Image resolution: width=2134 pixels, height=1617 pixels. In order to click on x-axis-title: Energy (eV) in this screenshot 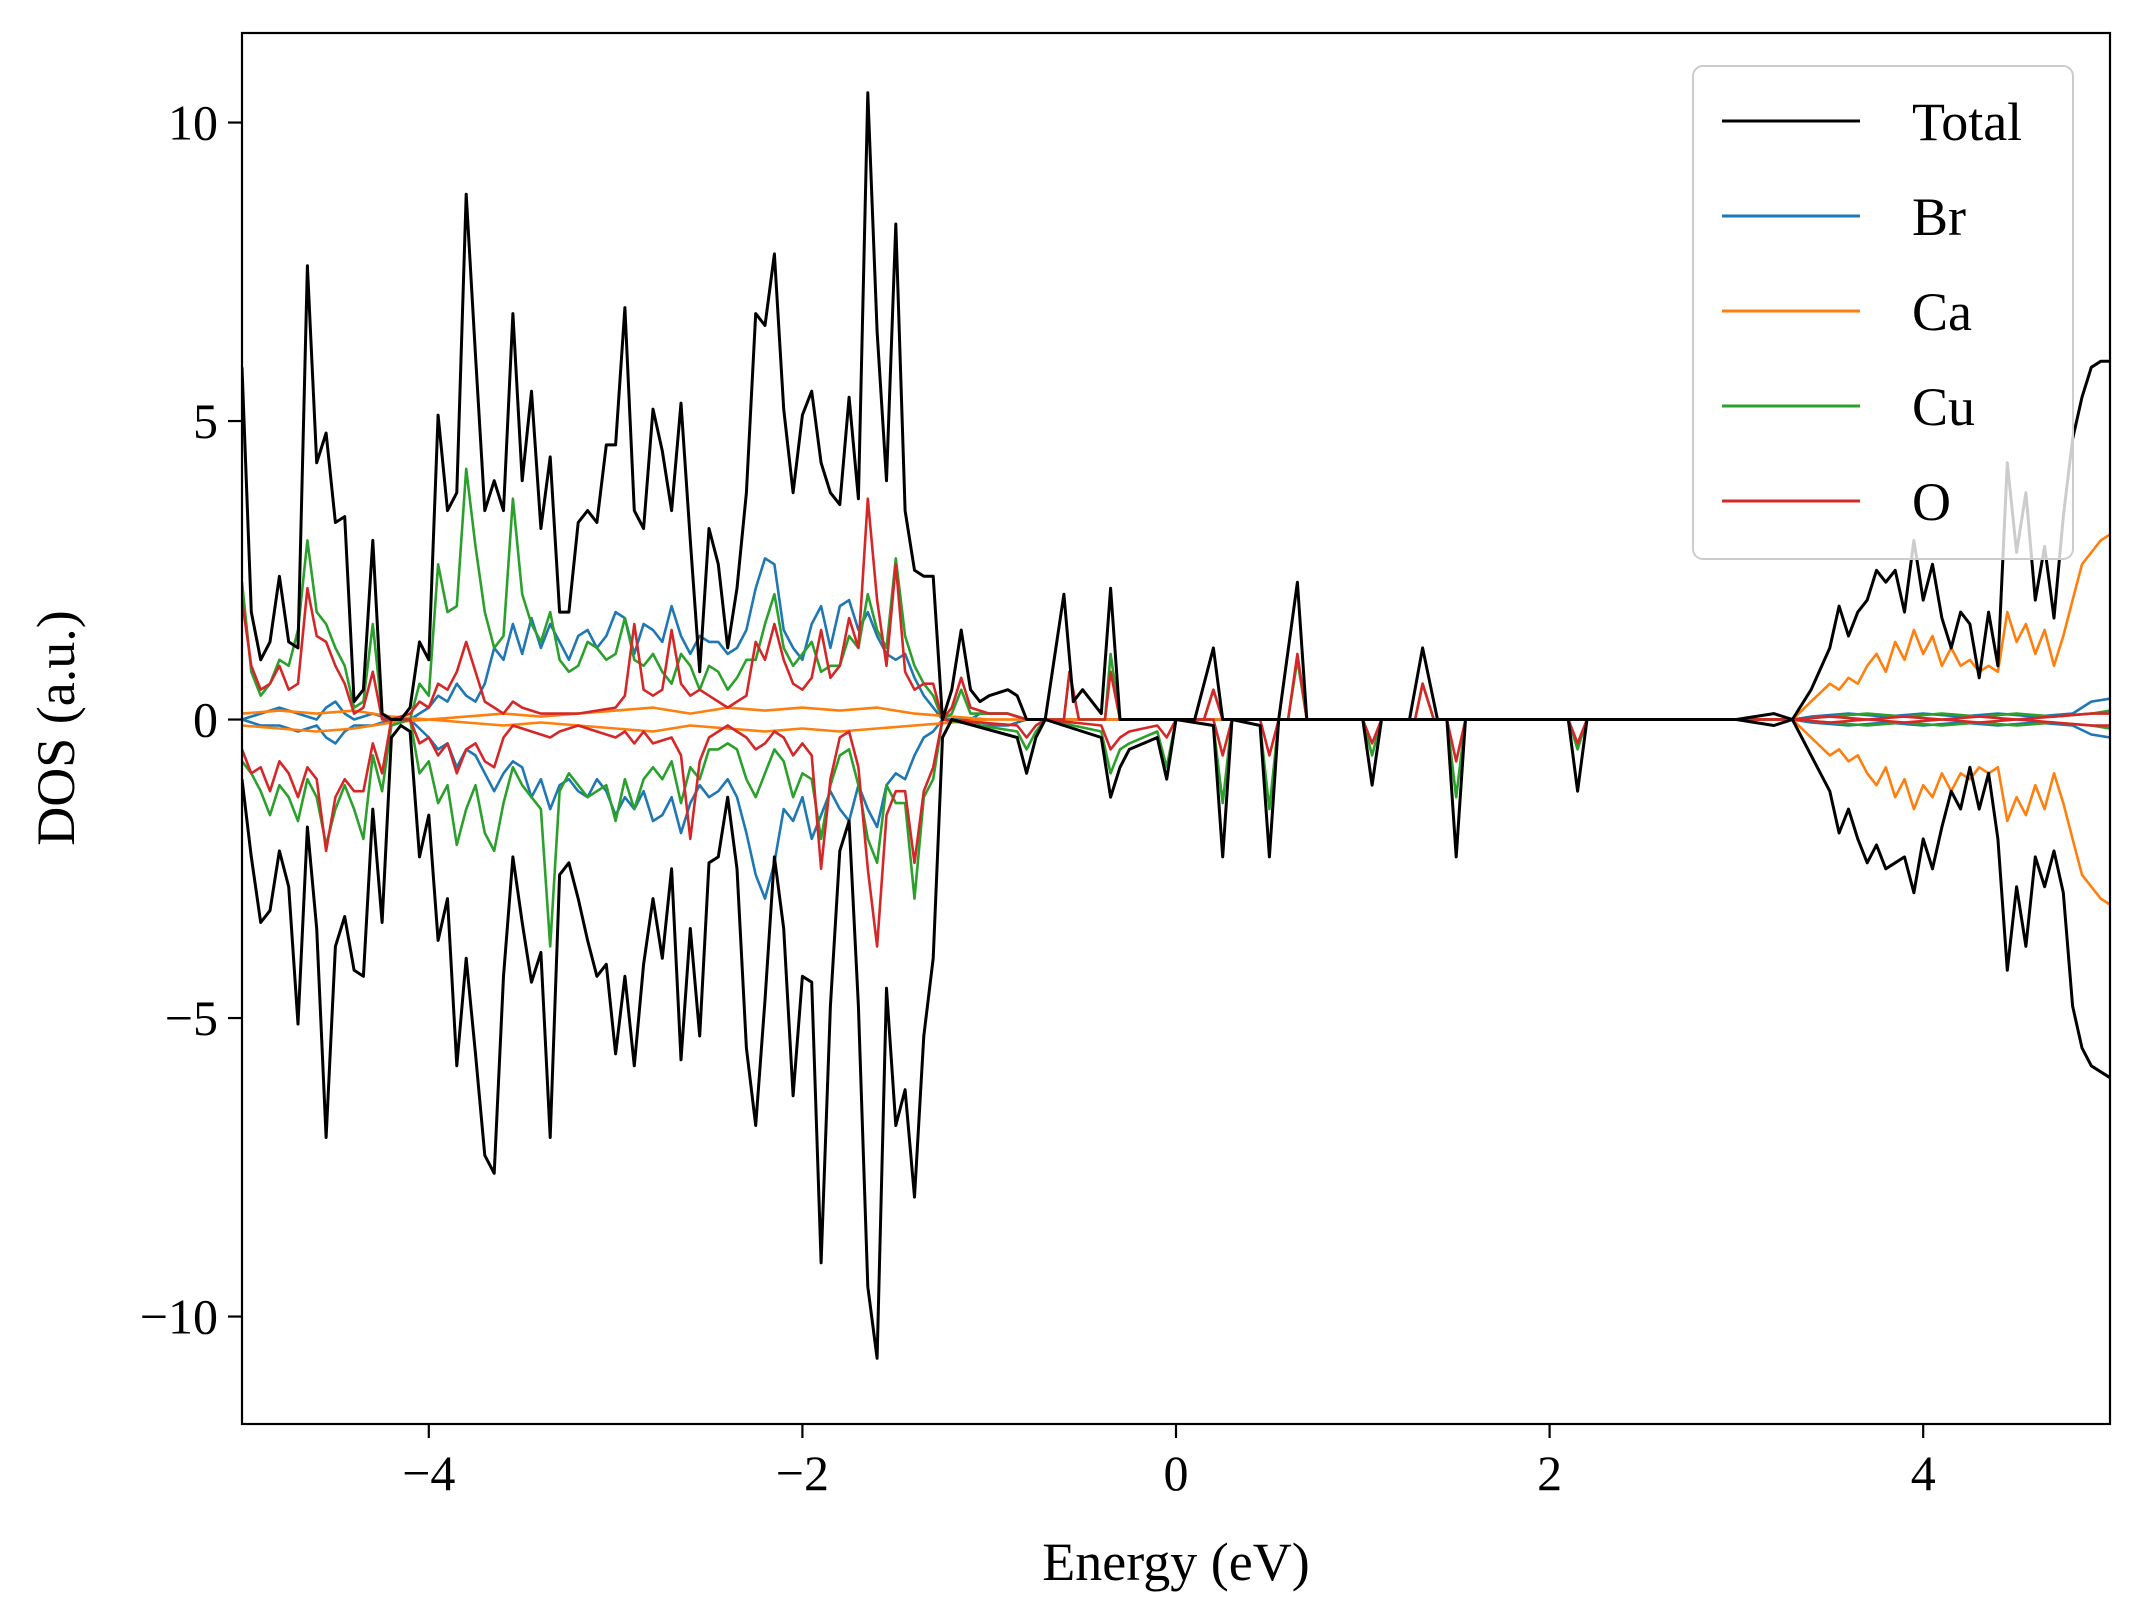, I will do `click(1175, 1562)`.